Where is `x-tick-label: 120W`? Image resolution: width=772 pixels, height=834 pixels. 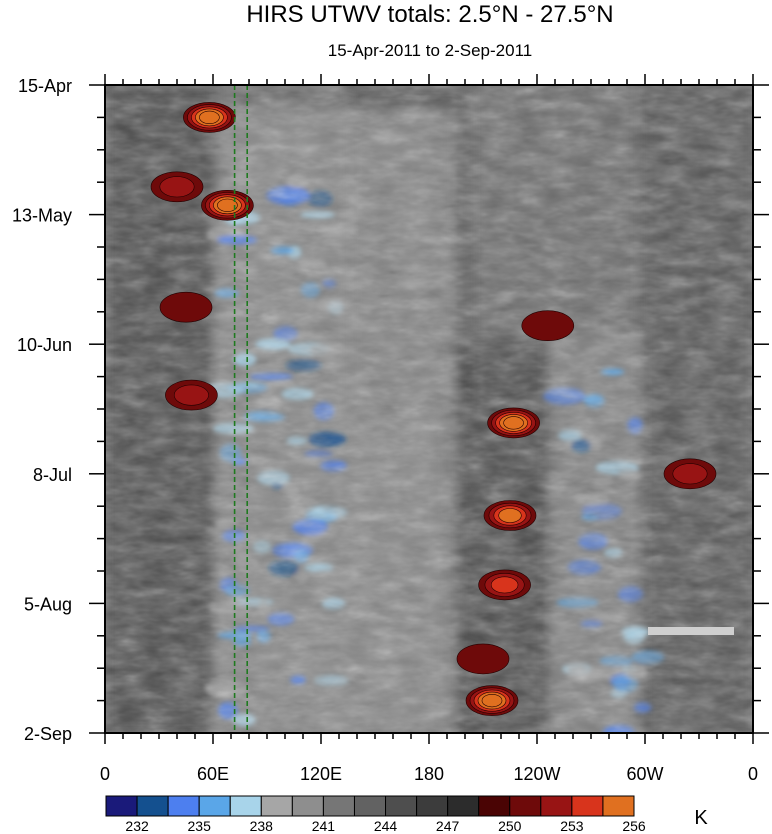 x-tick-label: 120W is located at coordinates (536, 774).